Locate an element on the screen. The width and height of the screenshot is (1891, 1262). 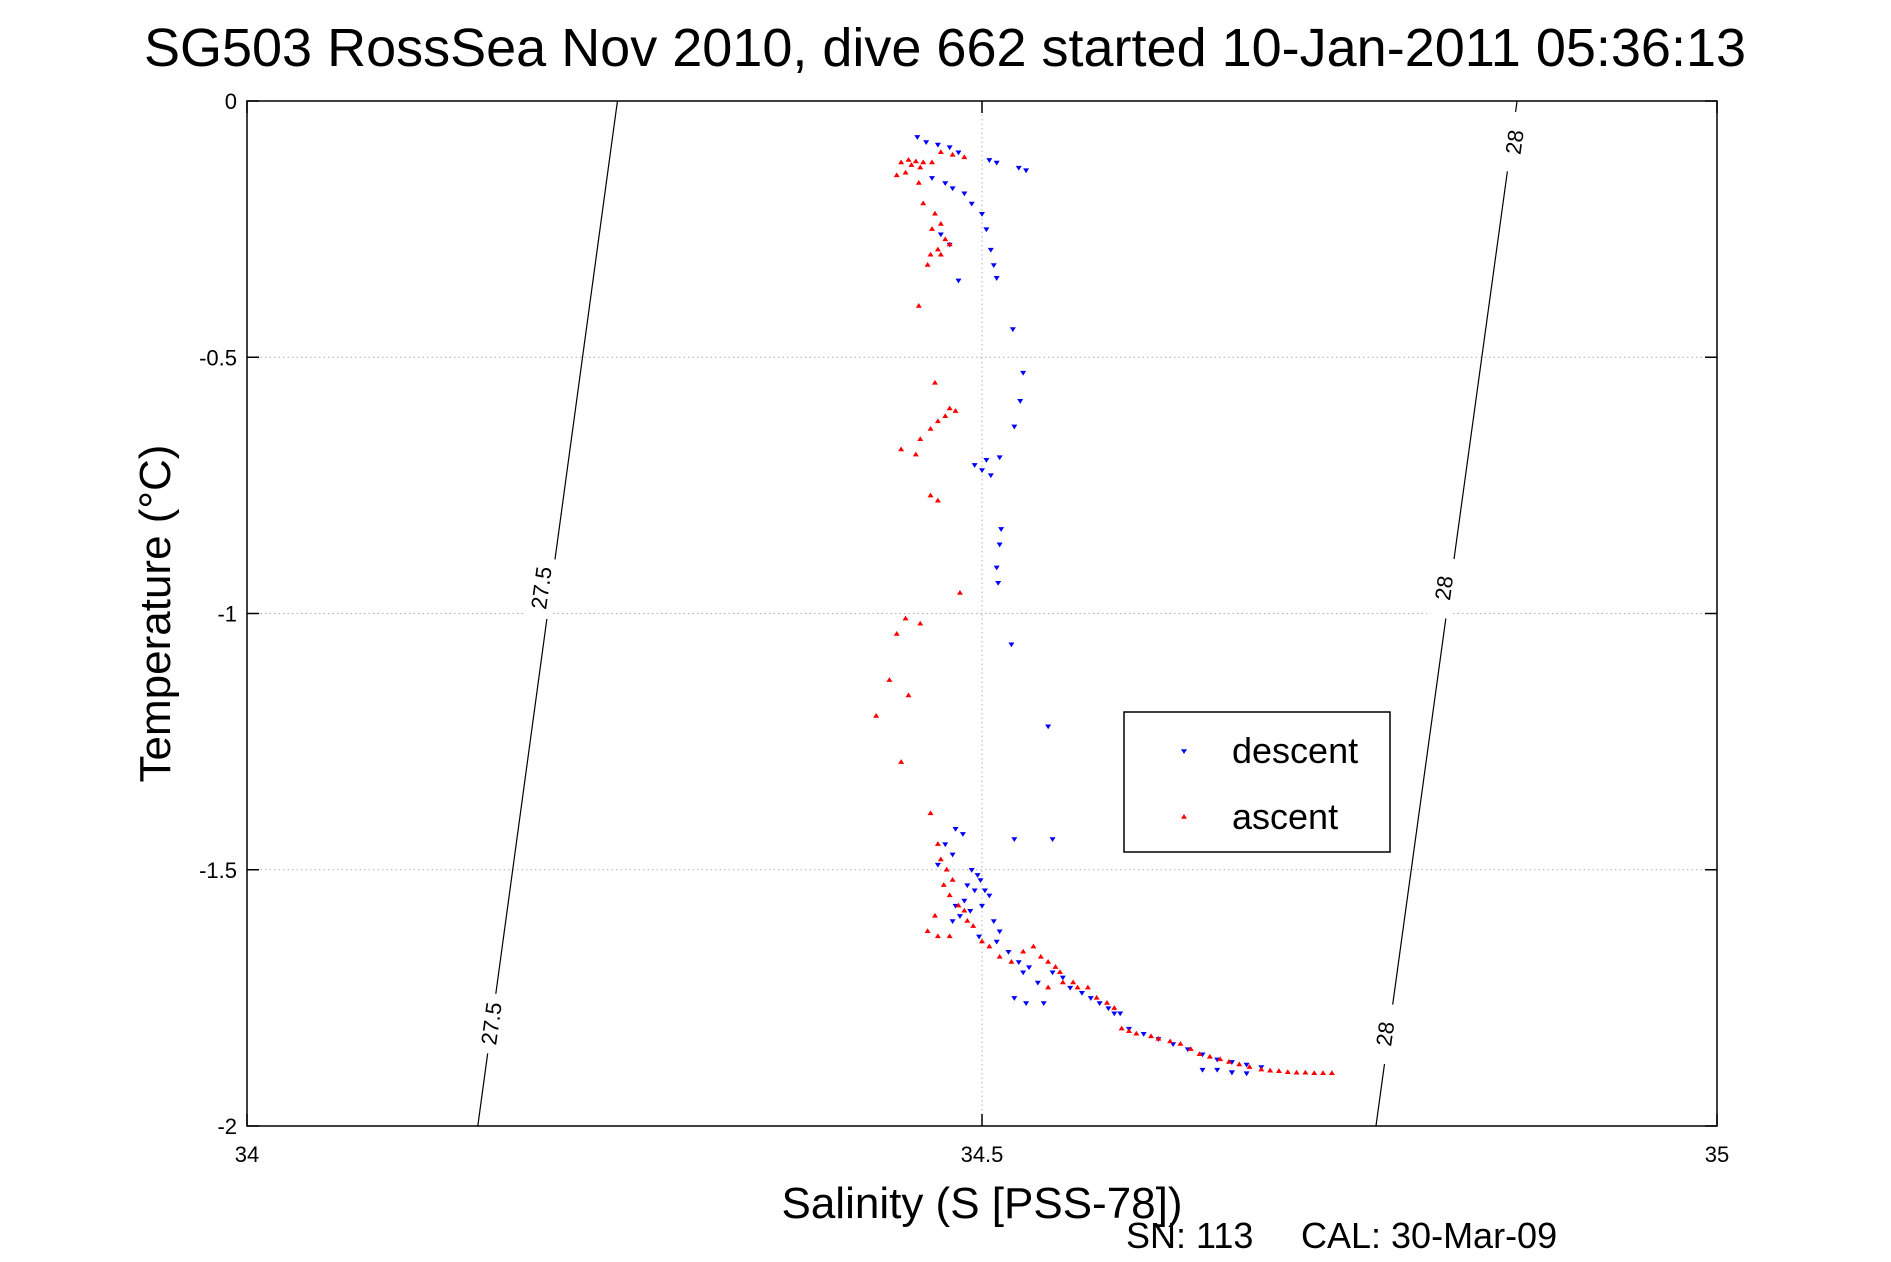
legend-box is located at coordinates (1257, 782).